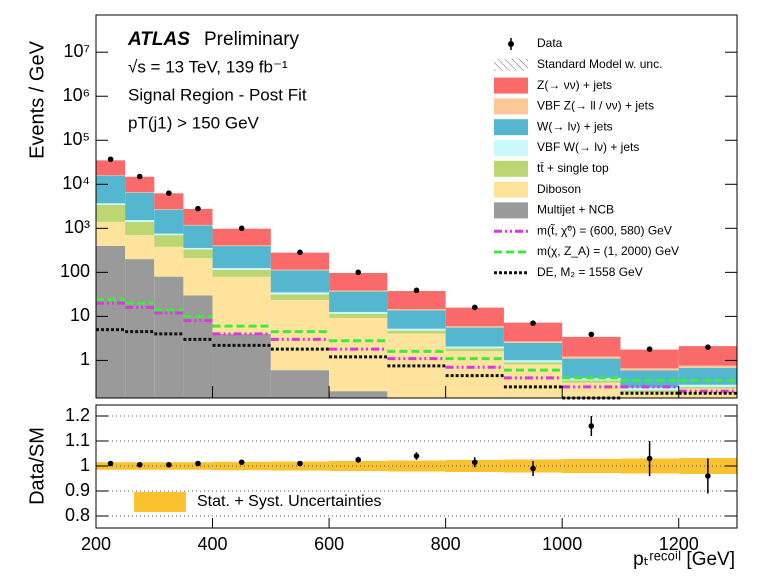  Describe the element at coordinates (329, 544) in the screenshot. I see `x-tick-label: 600` at that location.